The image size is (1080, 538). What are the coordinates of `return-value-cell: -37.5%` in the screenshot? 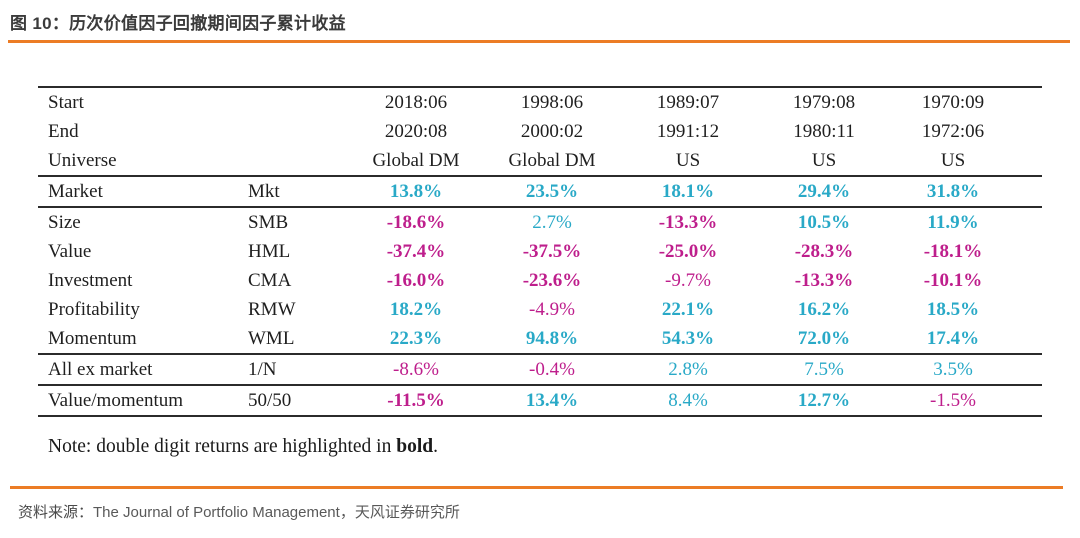 It's located at (552, 251).